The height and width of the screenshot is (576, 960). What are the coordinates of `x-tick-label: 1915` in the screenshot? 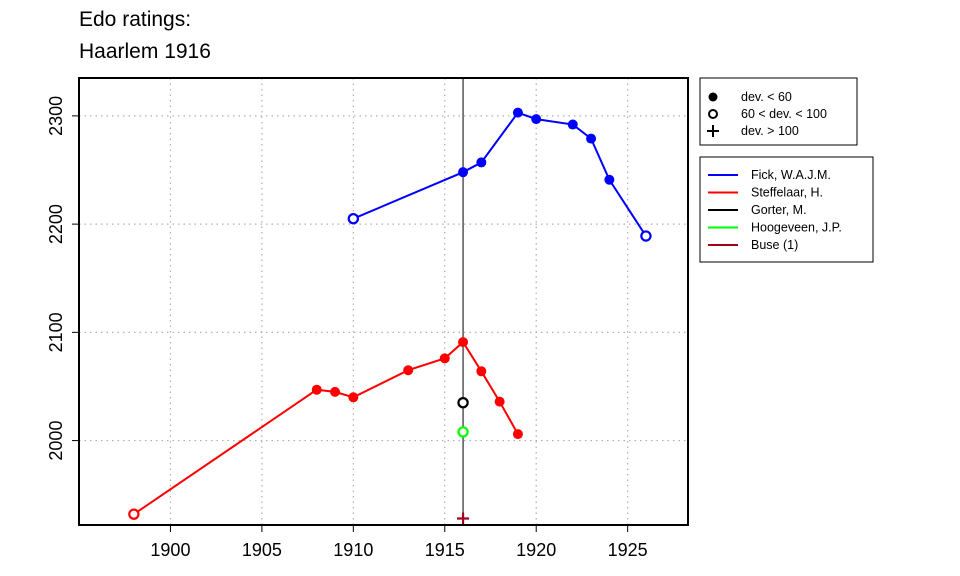 It's located at (445, 550).